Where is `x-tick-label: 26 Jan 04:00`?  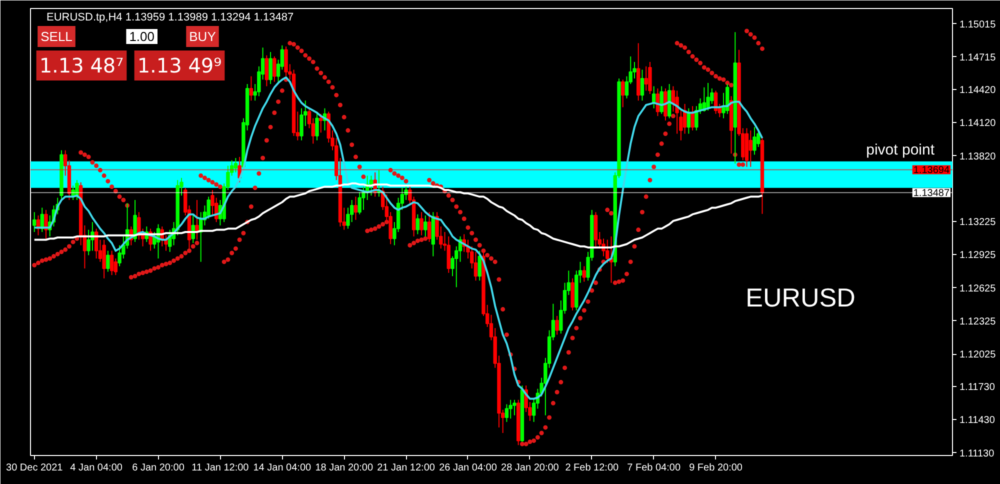
x-tick-label: 26 Jan 04:00 is located at coordinates (468, 468).